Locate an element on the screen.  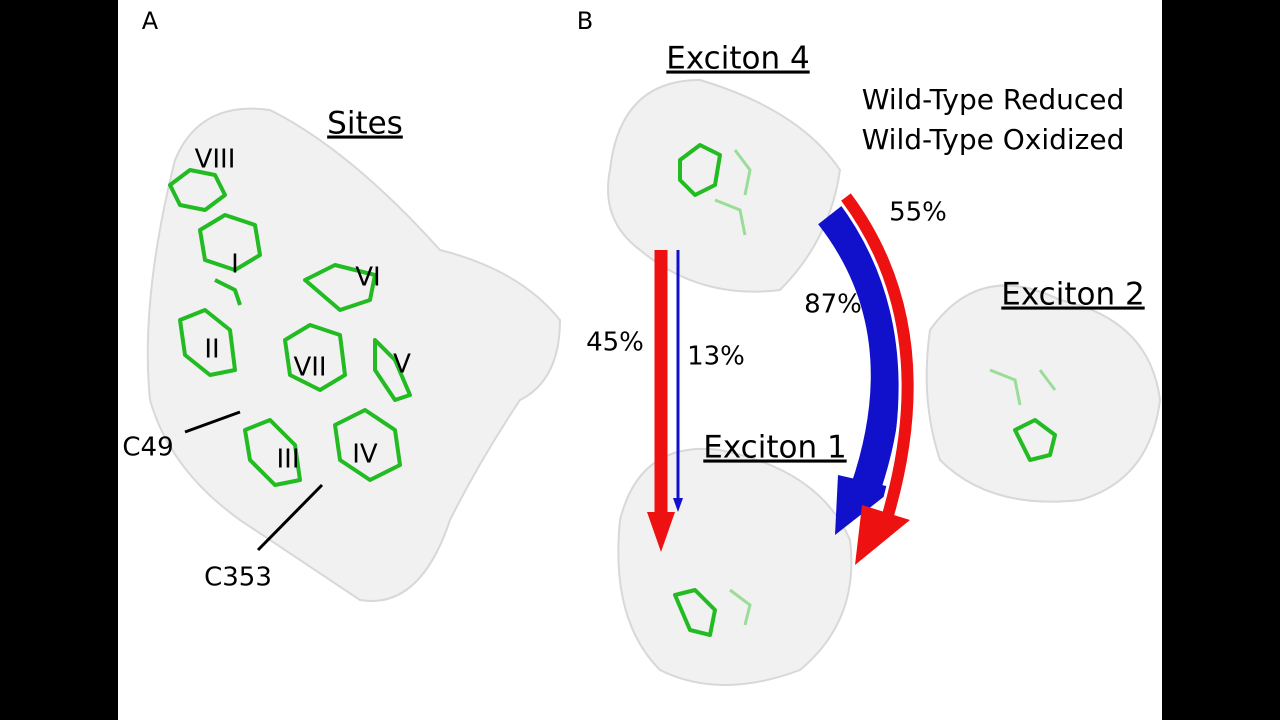
site-label: IV is located at coordinates (365, 455).